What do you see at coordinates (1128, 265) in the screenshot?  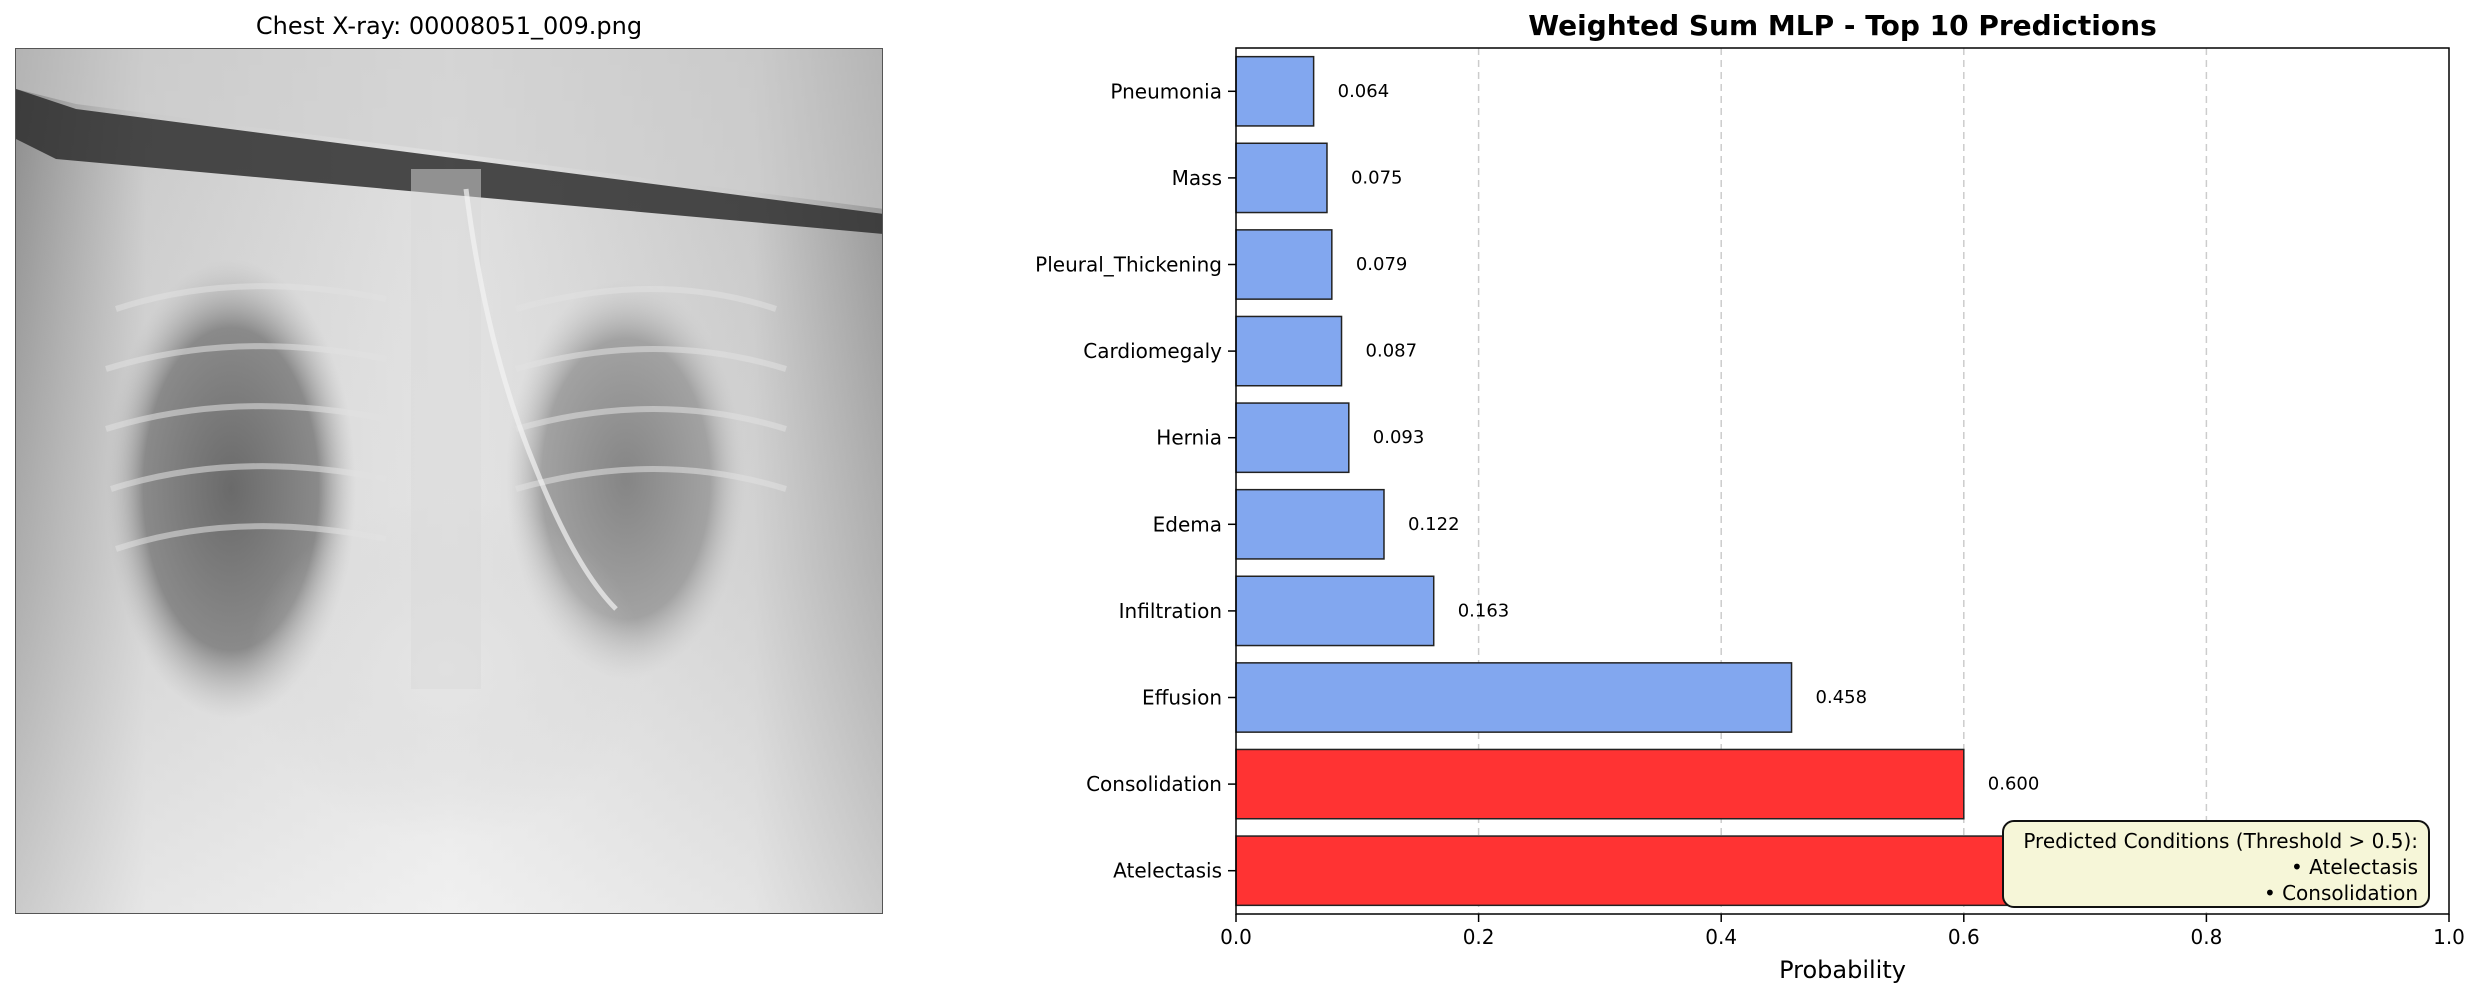 I see `y-tick-label: Pleural_Thickening` at bounding box center [1128, 265].